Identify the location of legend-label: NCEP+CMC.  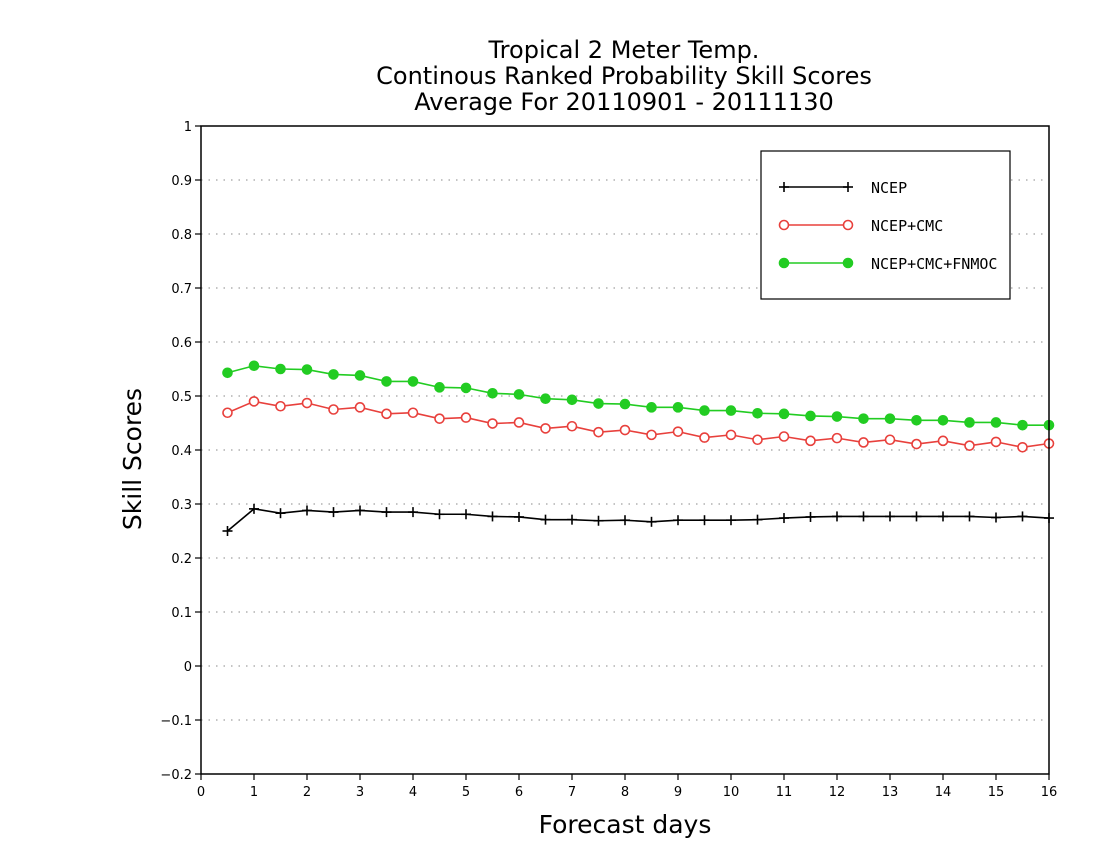
(907, 226).